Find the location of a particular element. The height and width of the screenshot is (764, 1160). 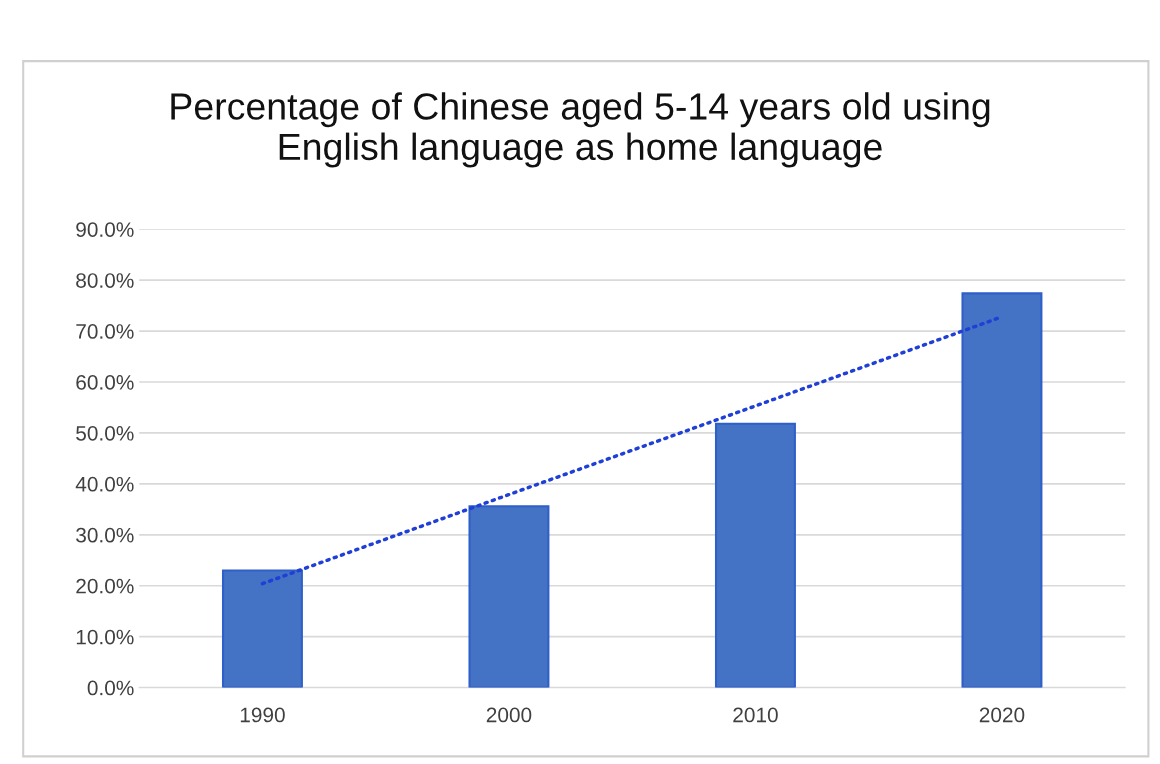

x-tick-label: 2010 is located at coordinates (755, 715).